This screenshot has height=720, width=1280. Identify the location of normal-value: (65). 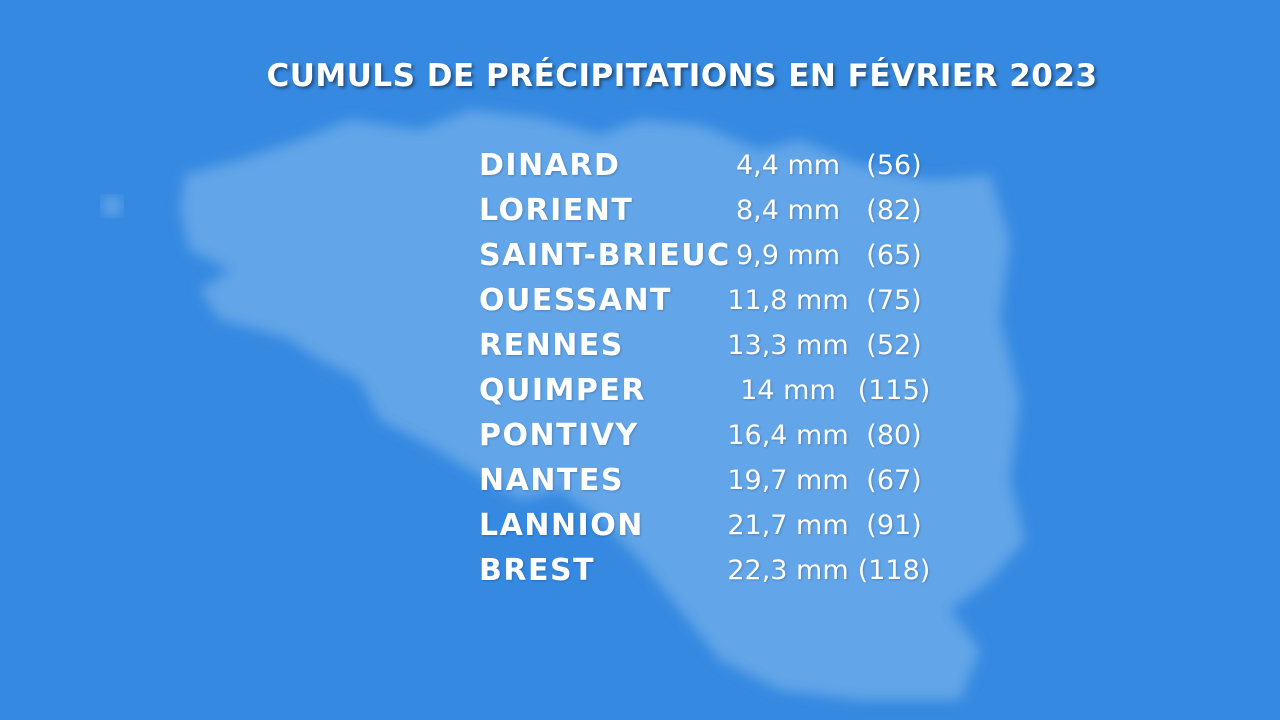
(894, 255).